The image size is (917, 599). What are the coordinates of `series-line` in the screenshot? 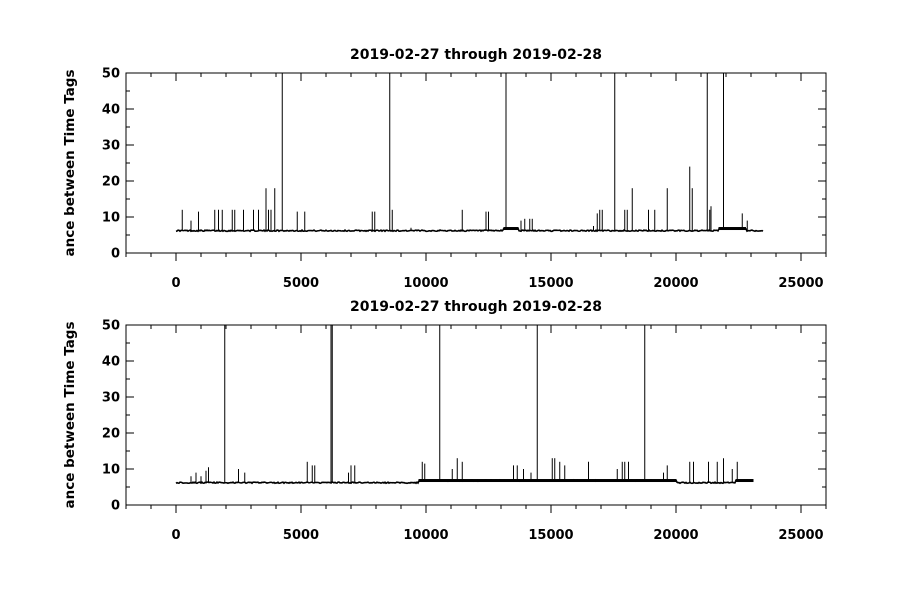 It's located at (469, 230).